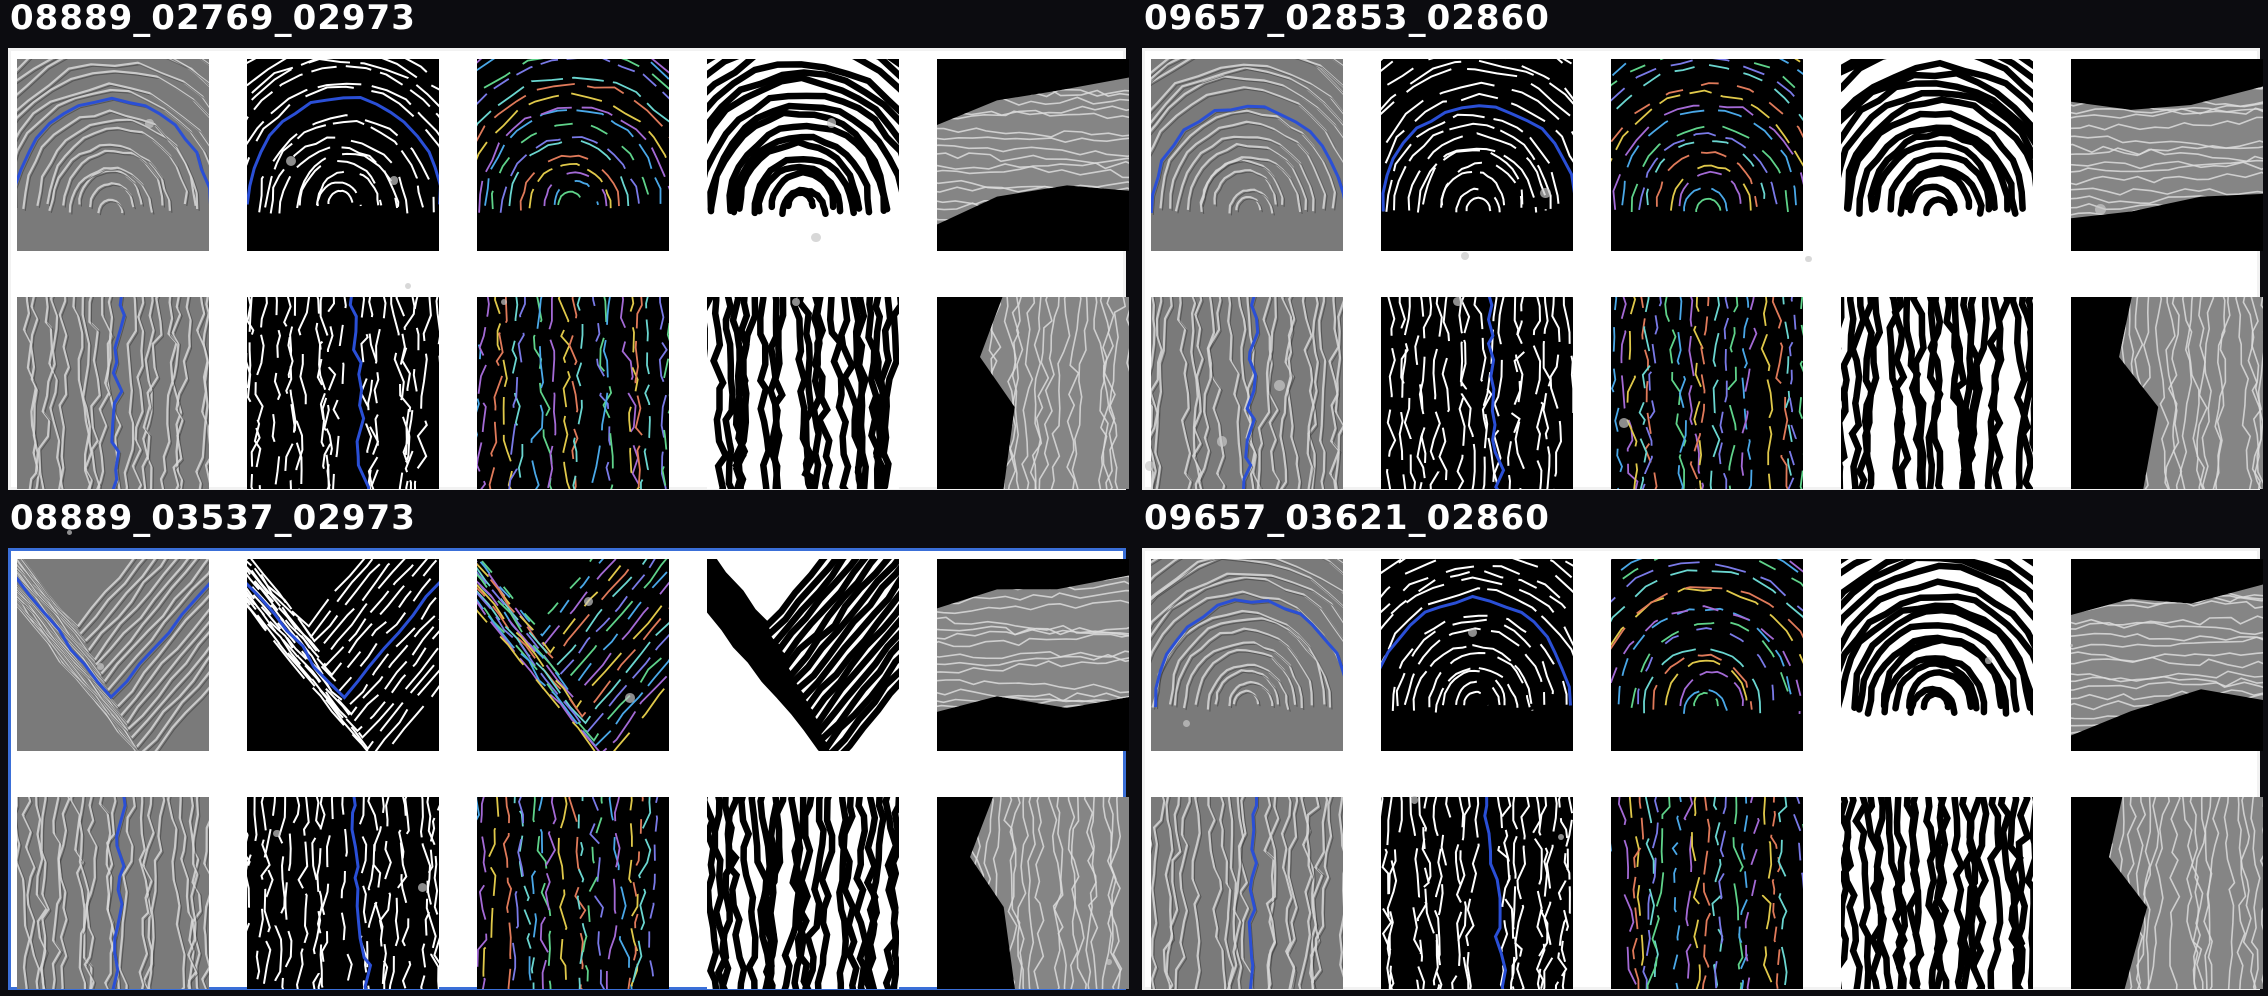 The height and width of the screenshot is (996, 2268). Describe the element at coordinates (1347, 518) in the screenshot. I see `panel-title: 09657_03621_02860` at that location.